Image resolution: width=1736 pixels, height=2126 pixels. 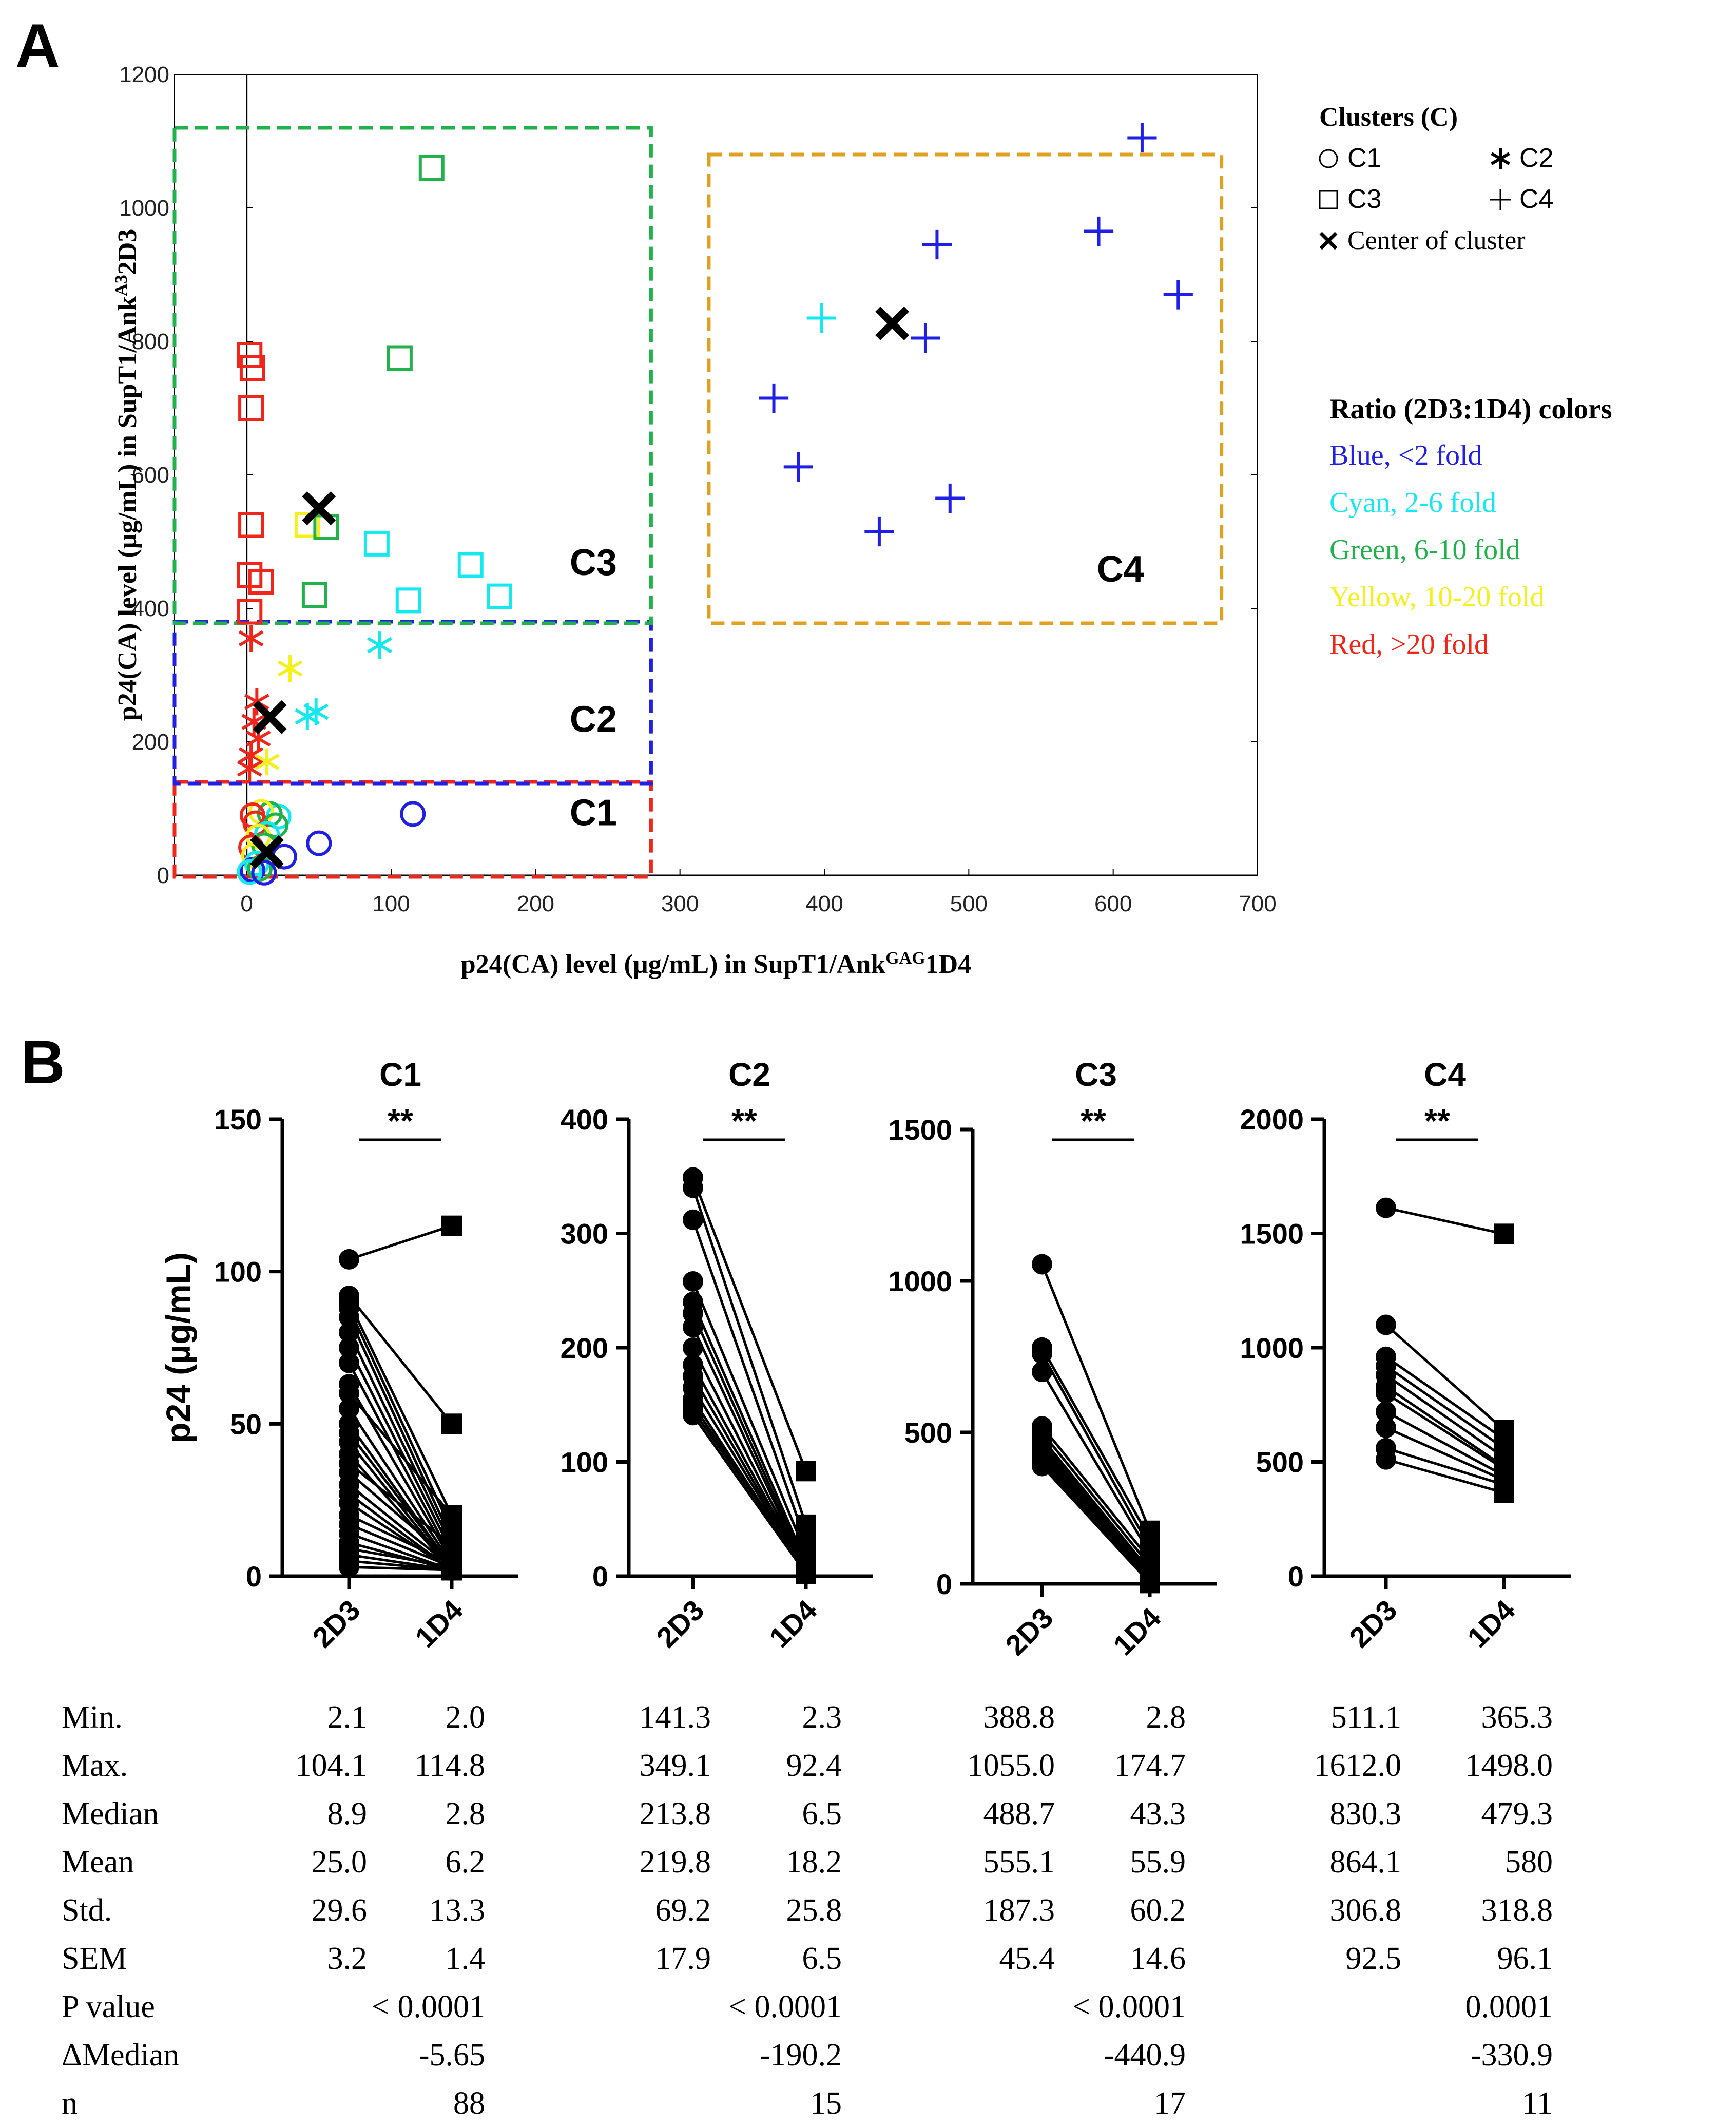 I want to click on legend-symbol-plus, so click(x=1500, y=199).